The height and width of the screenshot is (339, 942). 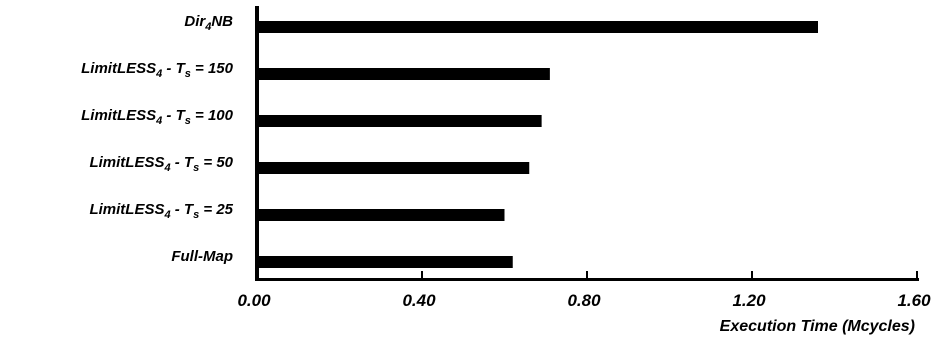 What do you see at coordinates (419, 300) in the screenshot?
I see `x-tick-label-1: 0.40` at bounding box center [419, 300].